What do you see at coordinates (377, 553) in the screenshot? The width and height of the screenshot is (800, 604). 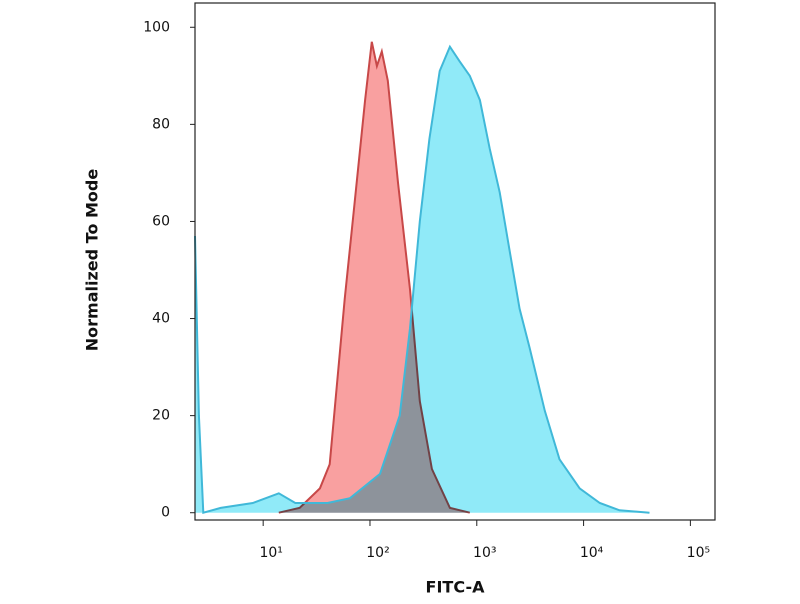 I see `x-tick-label: 10²` at bounding box center [377, 553].